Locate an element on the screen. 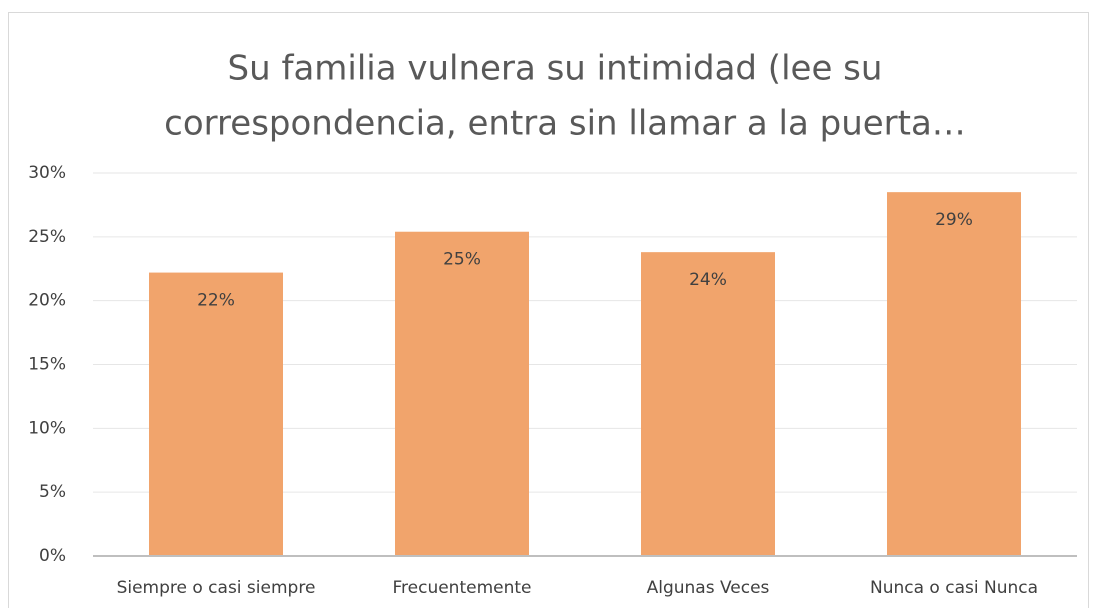 The height and width of the screenshot is (608, 1095). data-label: 25% is located at coordinates (462, 260).